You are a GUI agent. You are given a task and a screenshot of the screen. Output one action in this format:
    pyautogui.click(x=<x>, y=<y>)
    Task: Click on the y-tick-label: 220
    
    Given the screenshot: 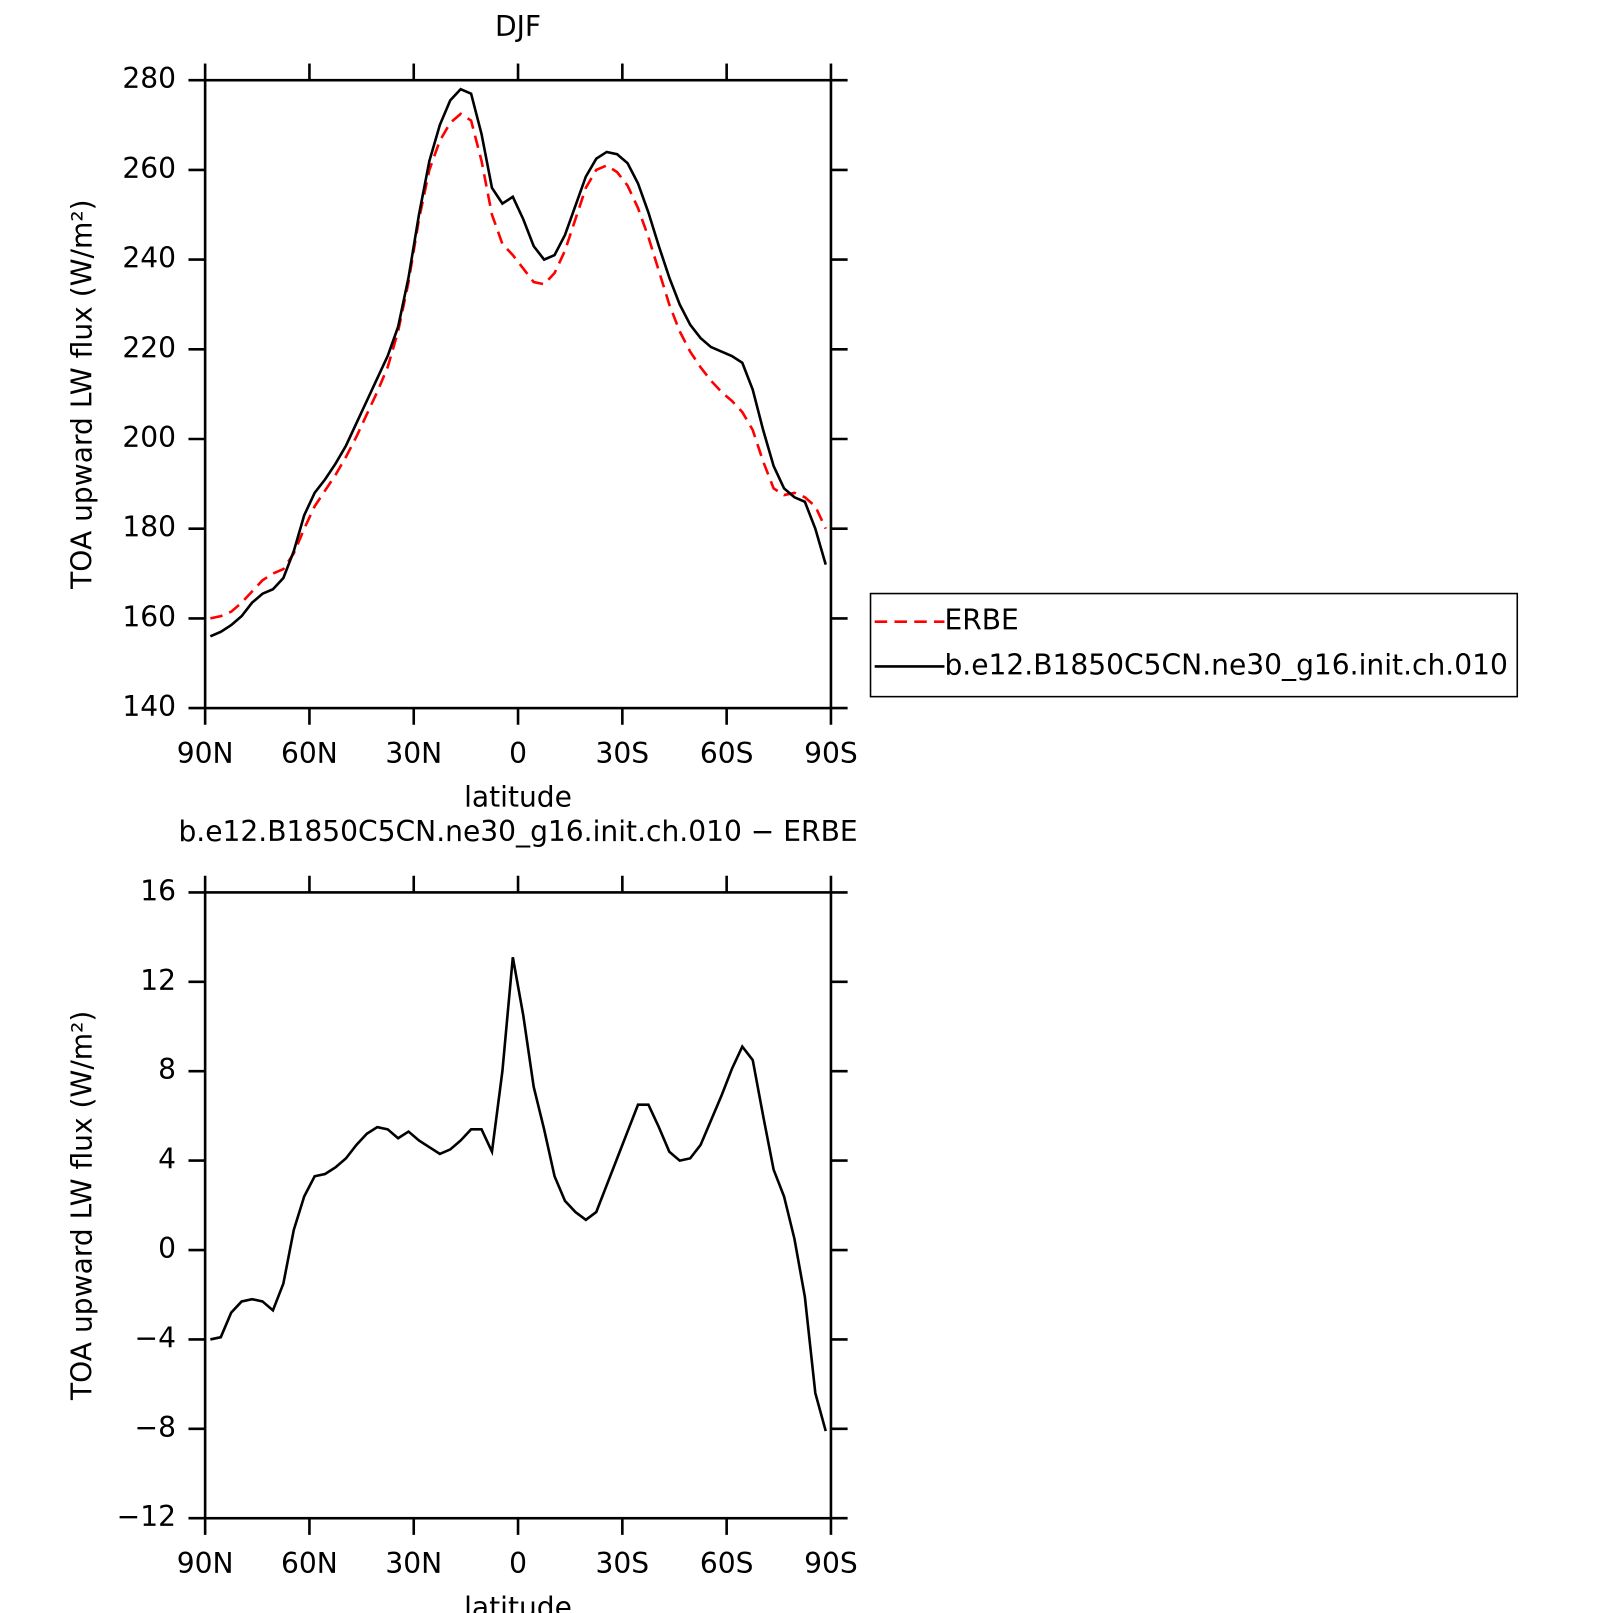 What is the action you would take?
    pyautogui.click(x=149, y=347)
    